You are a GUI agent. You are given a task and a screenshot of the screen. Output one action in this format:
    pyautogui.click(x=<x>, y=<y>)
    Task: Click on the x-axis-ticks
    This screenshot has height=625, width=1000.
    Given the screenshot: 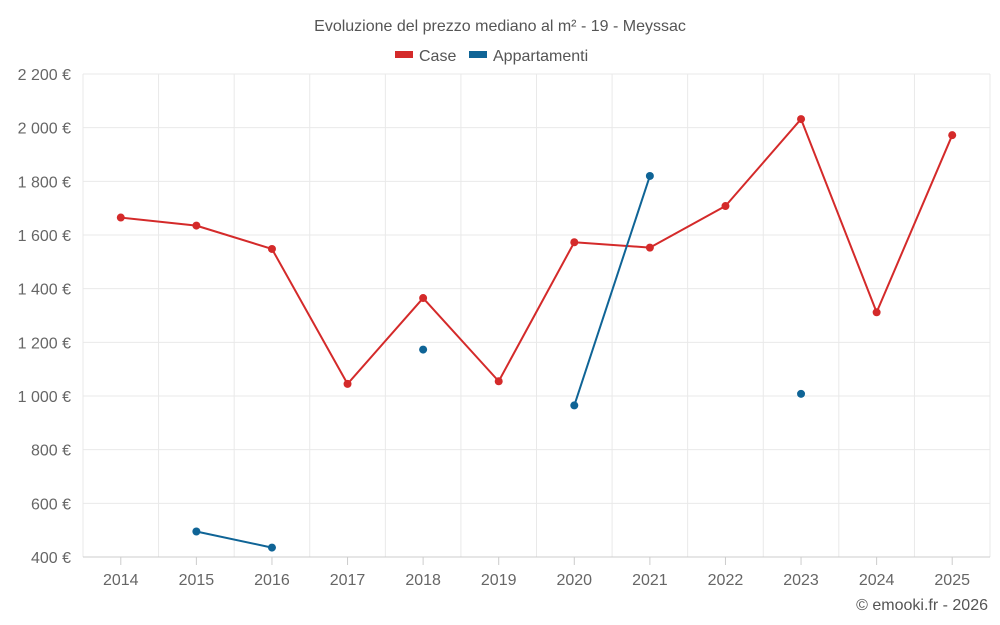 What is the action you would take?
    pyautogui.click(x=536, y=561)
    